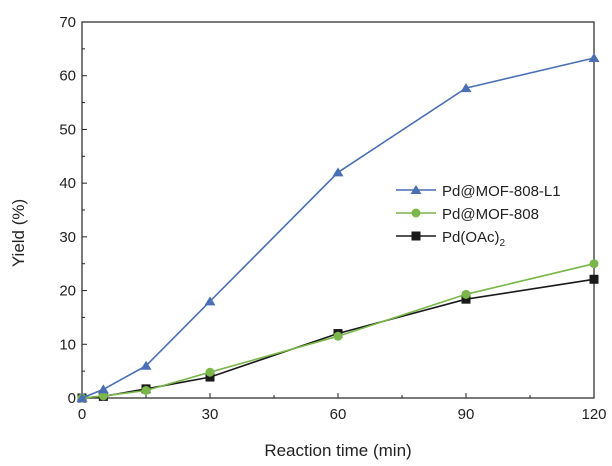 This screenshot has height=466, width=612. What do you see at coordinates (67, 129) in the screenshot?
I see `y-tick-label: 50` at bounding box center [67, 129].